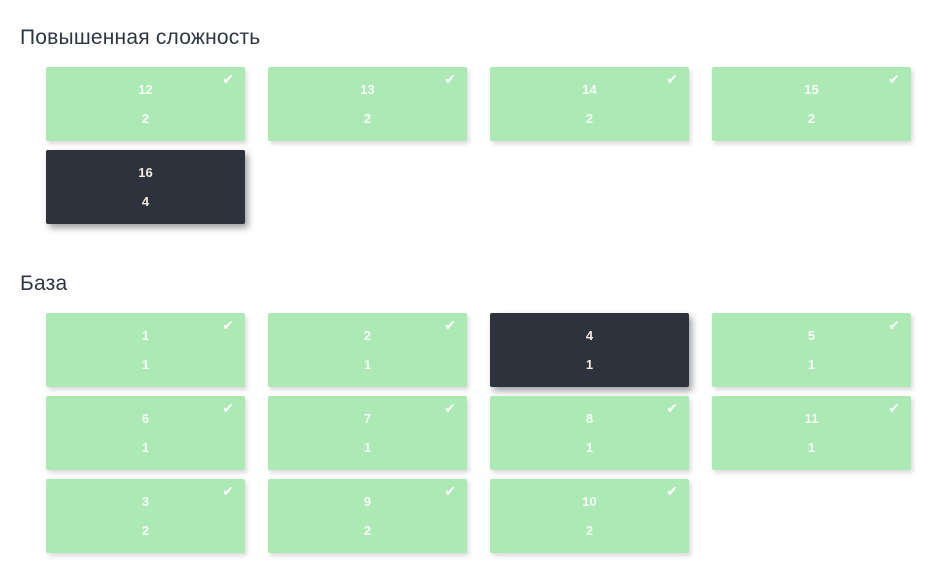 The image size is (941, 571). Describe the element at coordinates (44, 283) in the screenshot. I see `section-title: База` at that location.